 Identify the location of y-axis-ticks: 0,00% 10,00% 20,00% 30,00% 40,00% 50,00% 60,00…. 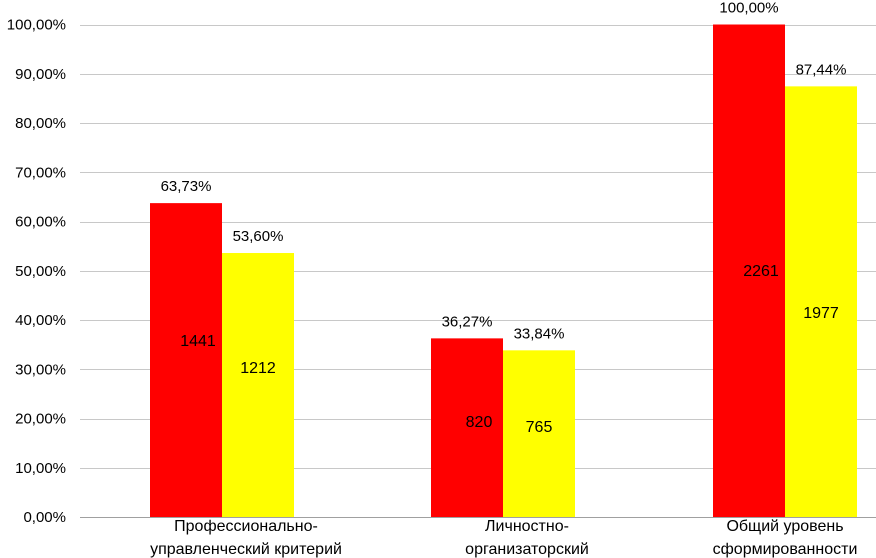
(36, 272).